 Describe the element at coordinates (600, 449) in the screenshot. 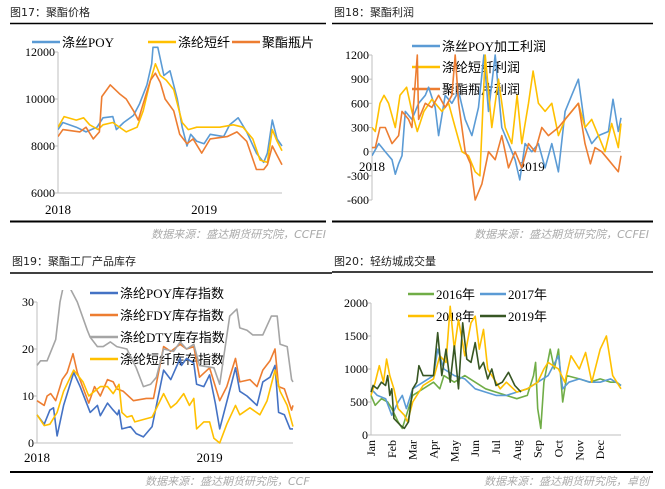

I see `x-tick-label: Dec` at that location.